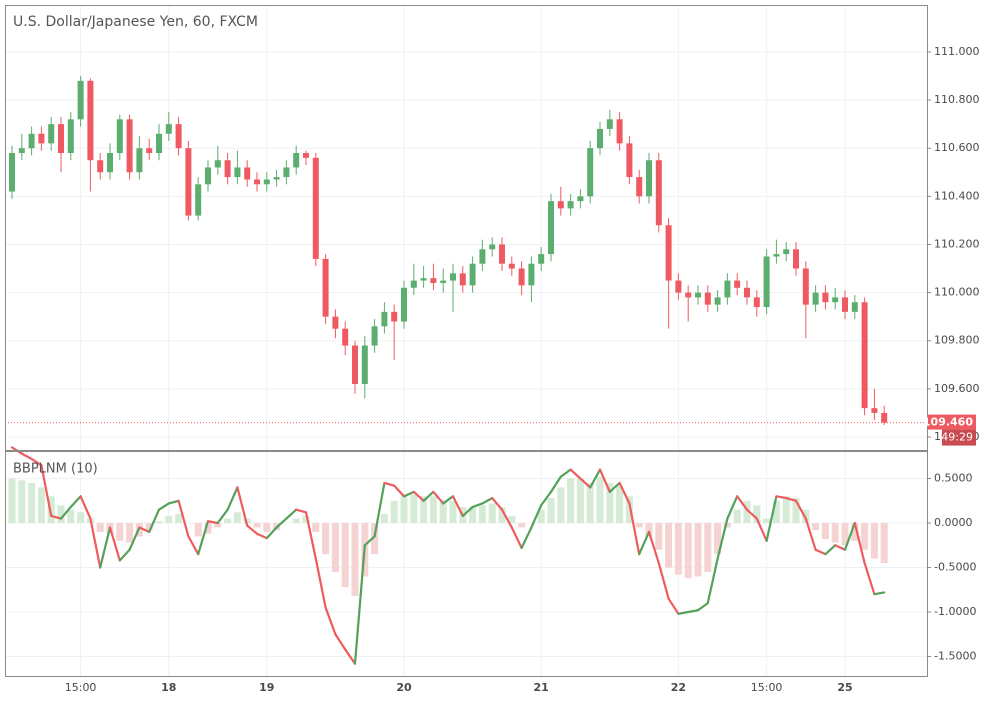  I want to click on y-tick-label: 110.600, so click(957, 147).